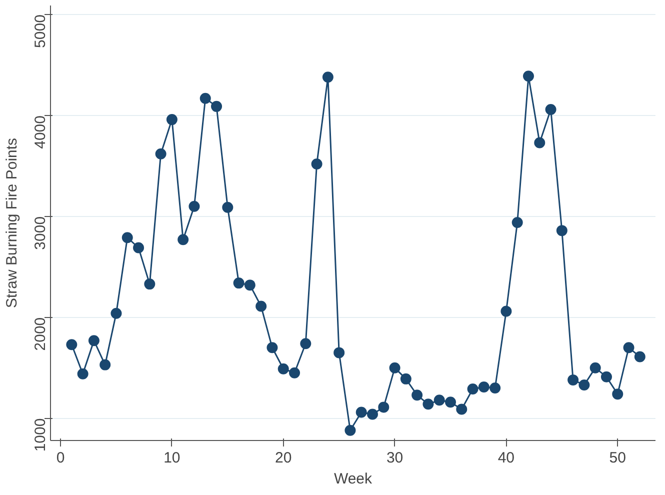 The width and height of the screenshot is (665, 495). Describe the element at coordinates (40, 233) in the screenshot. I see `y-tick-label: 3000` at that location.